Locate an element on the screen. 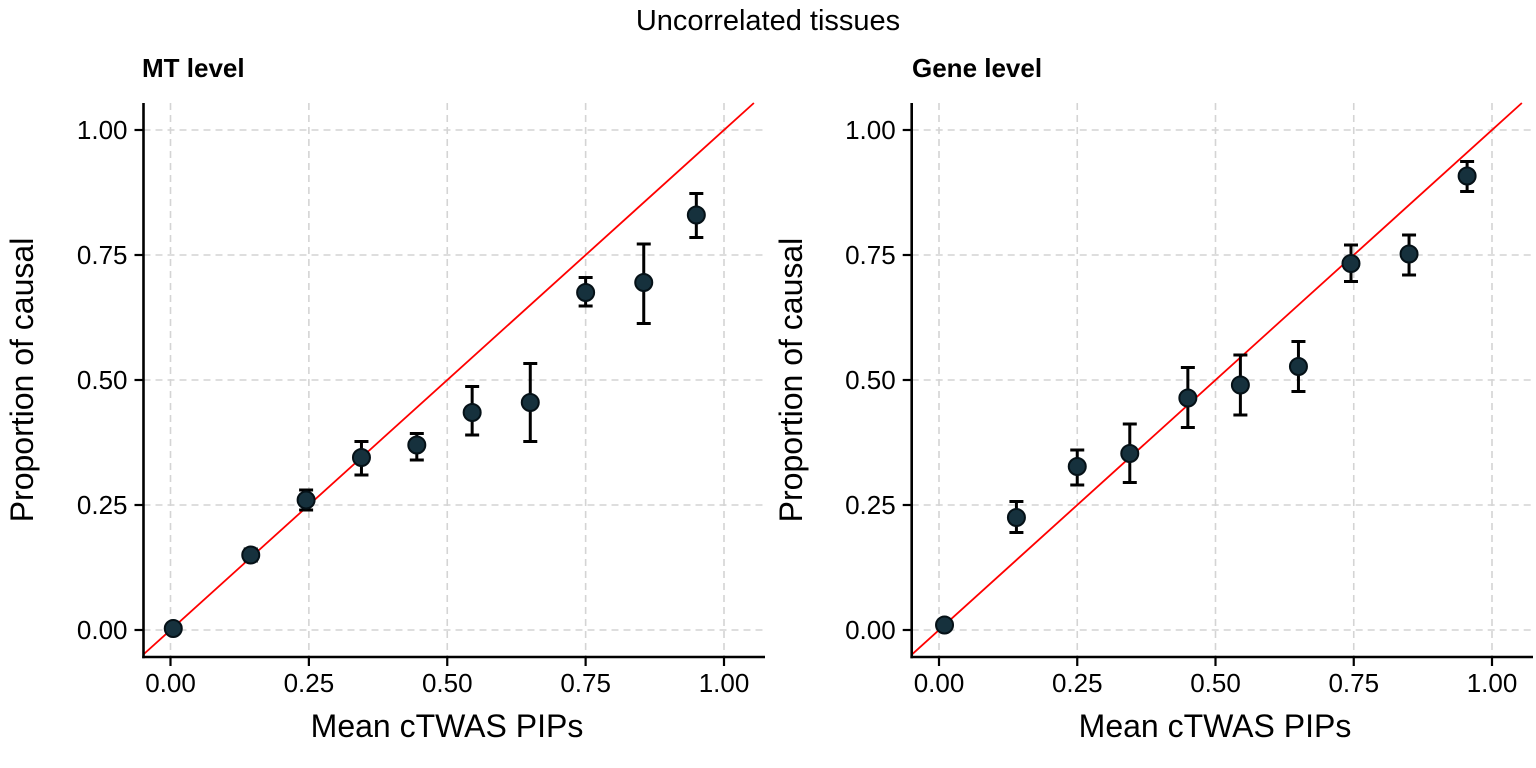  subplot-title: MT level is located at coordinates (193, 68).